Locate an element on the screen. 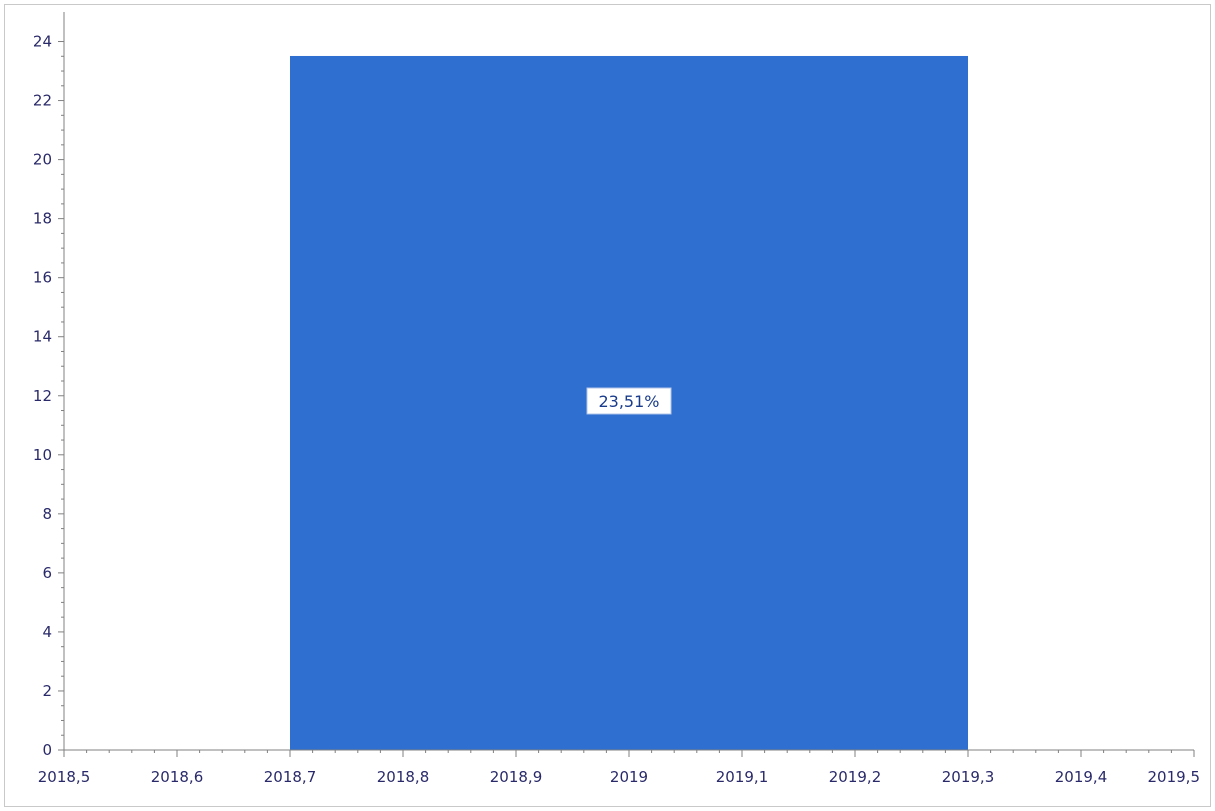 This screenshot has width=1215, height=811. x-tick-label: 2019,4 is located at coordinates (1081, 777).